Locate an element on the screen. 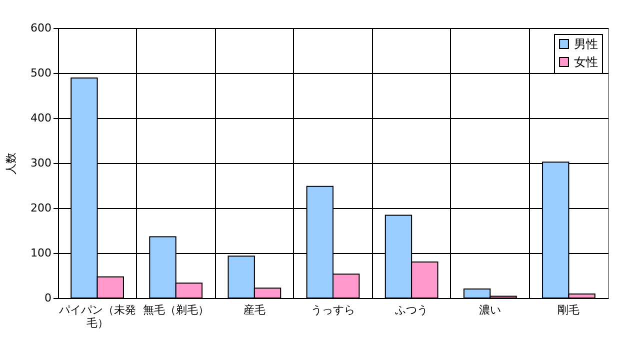  legend-label: 男性 is located at coordinates (586, 44).